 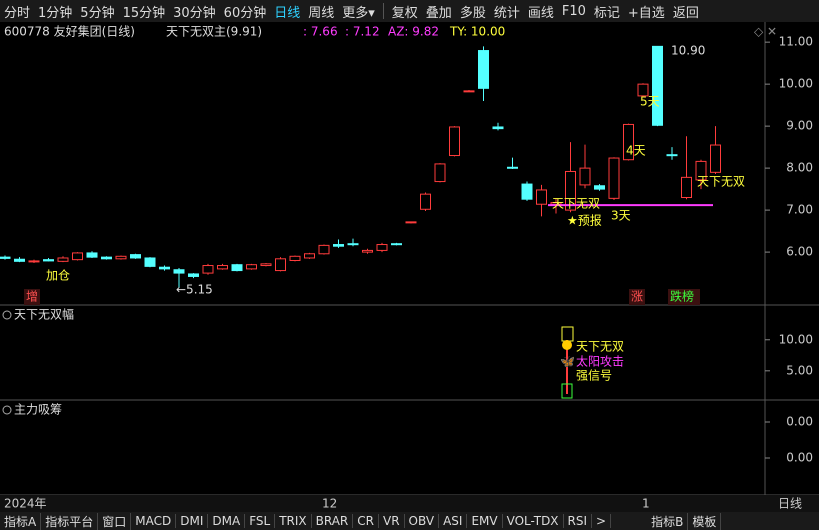 What do you see at coordinates (366, 521) in the screenshot?
I see `indicator-tab: CR` at bounding box center [366, 521].